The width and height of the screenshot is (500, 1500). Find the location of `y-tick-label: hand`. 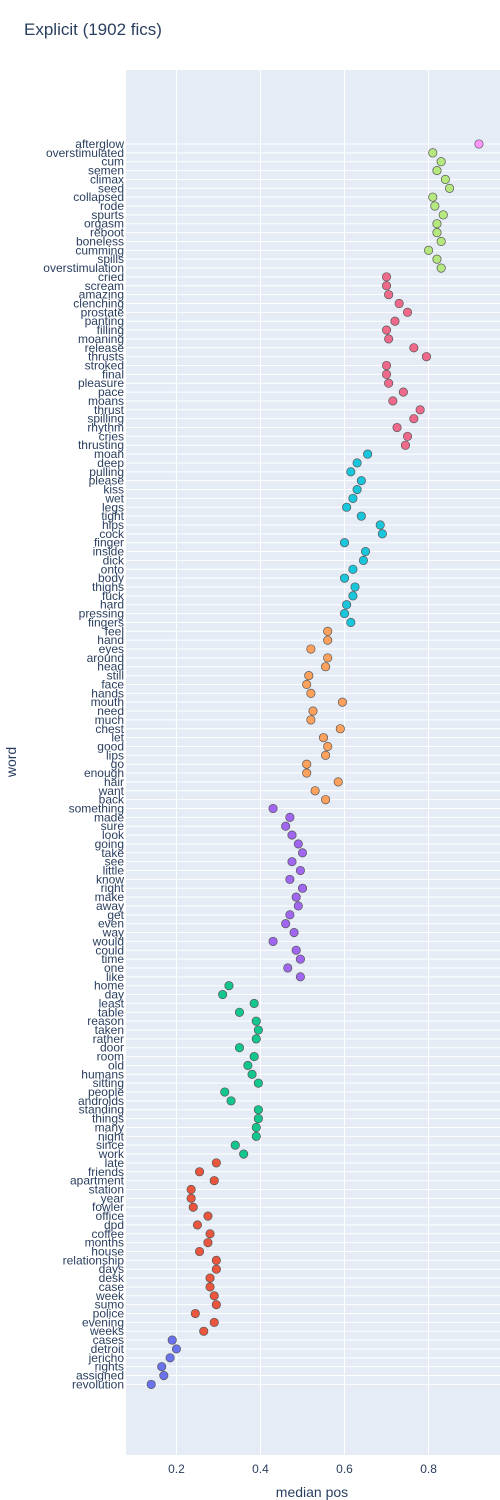

y-tick-label: hand is located at coordinates (110, 640).